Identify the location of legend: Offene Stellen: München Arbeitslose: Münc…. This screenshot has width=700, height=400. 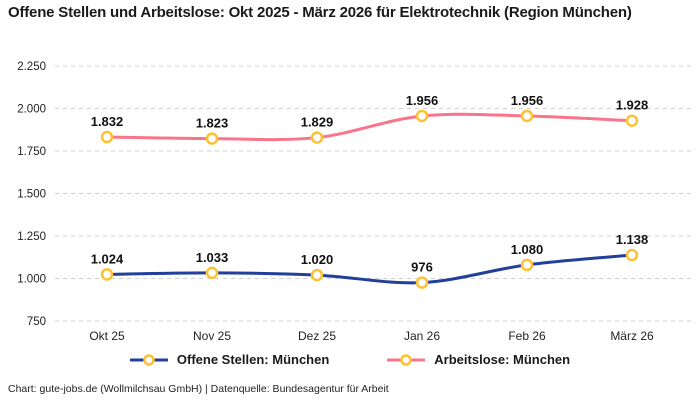
(350, 359).